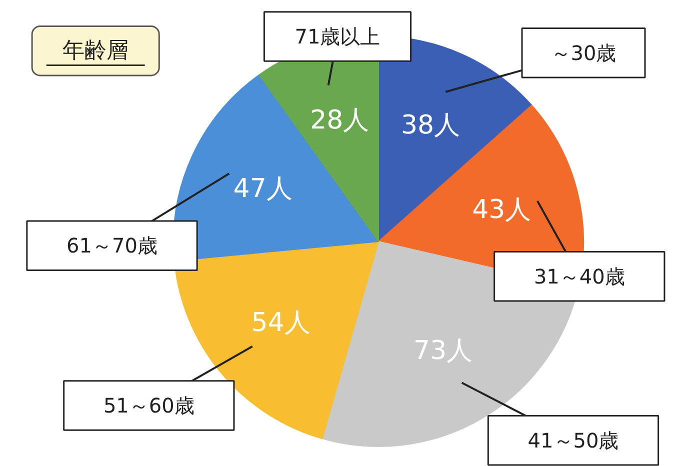 This screenshot has width=683, height=466. I want to click on data-label: 38人, so click(430, 125).